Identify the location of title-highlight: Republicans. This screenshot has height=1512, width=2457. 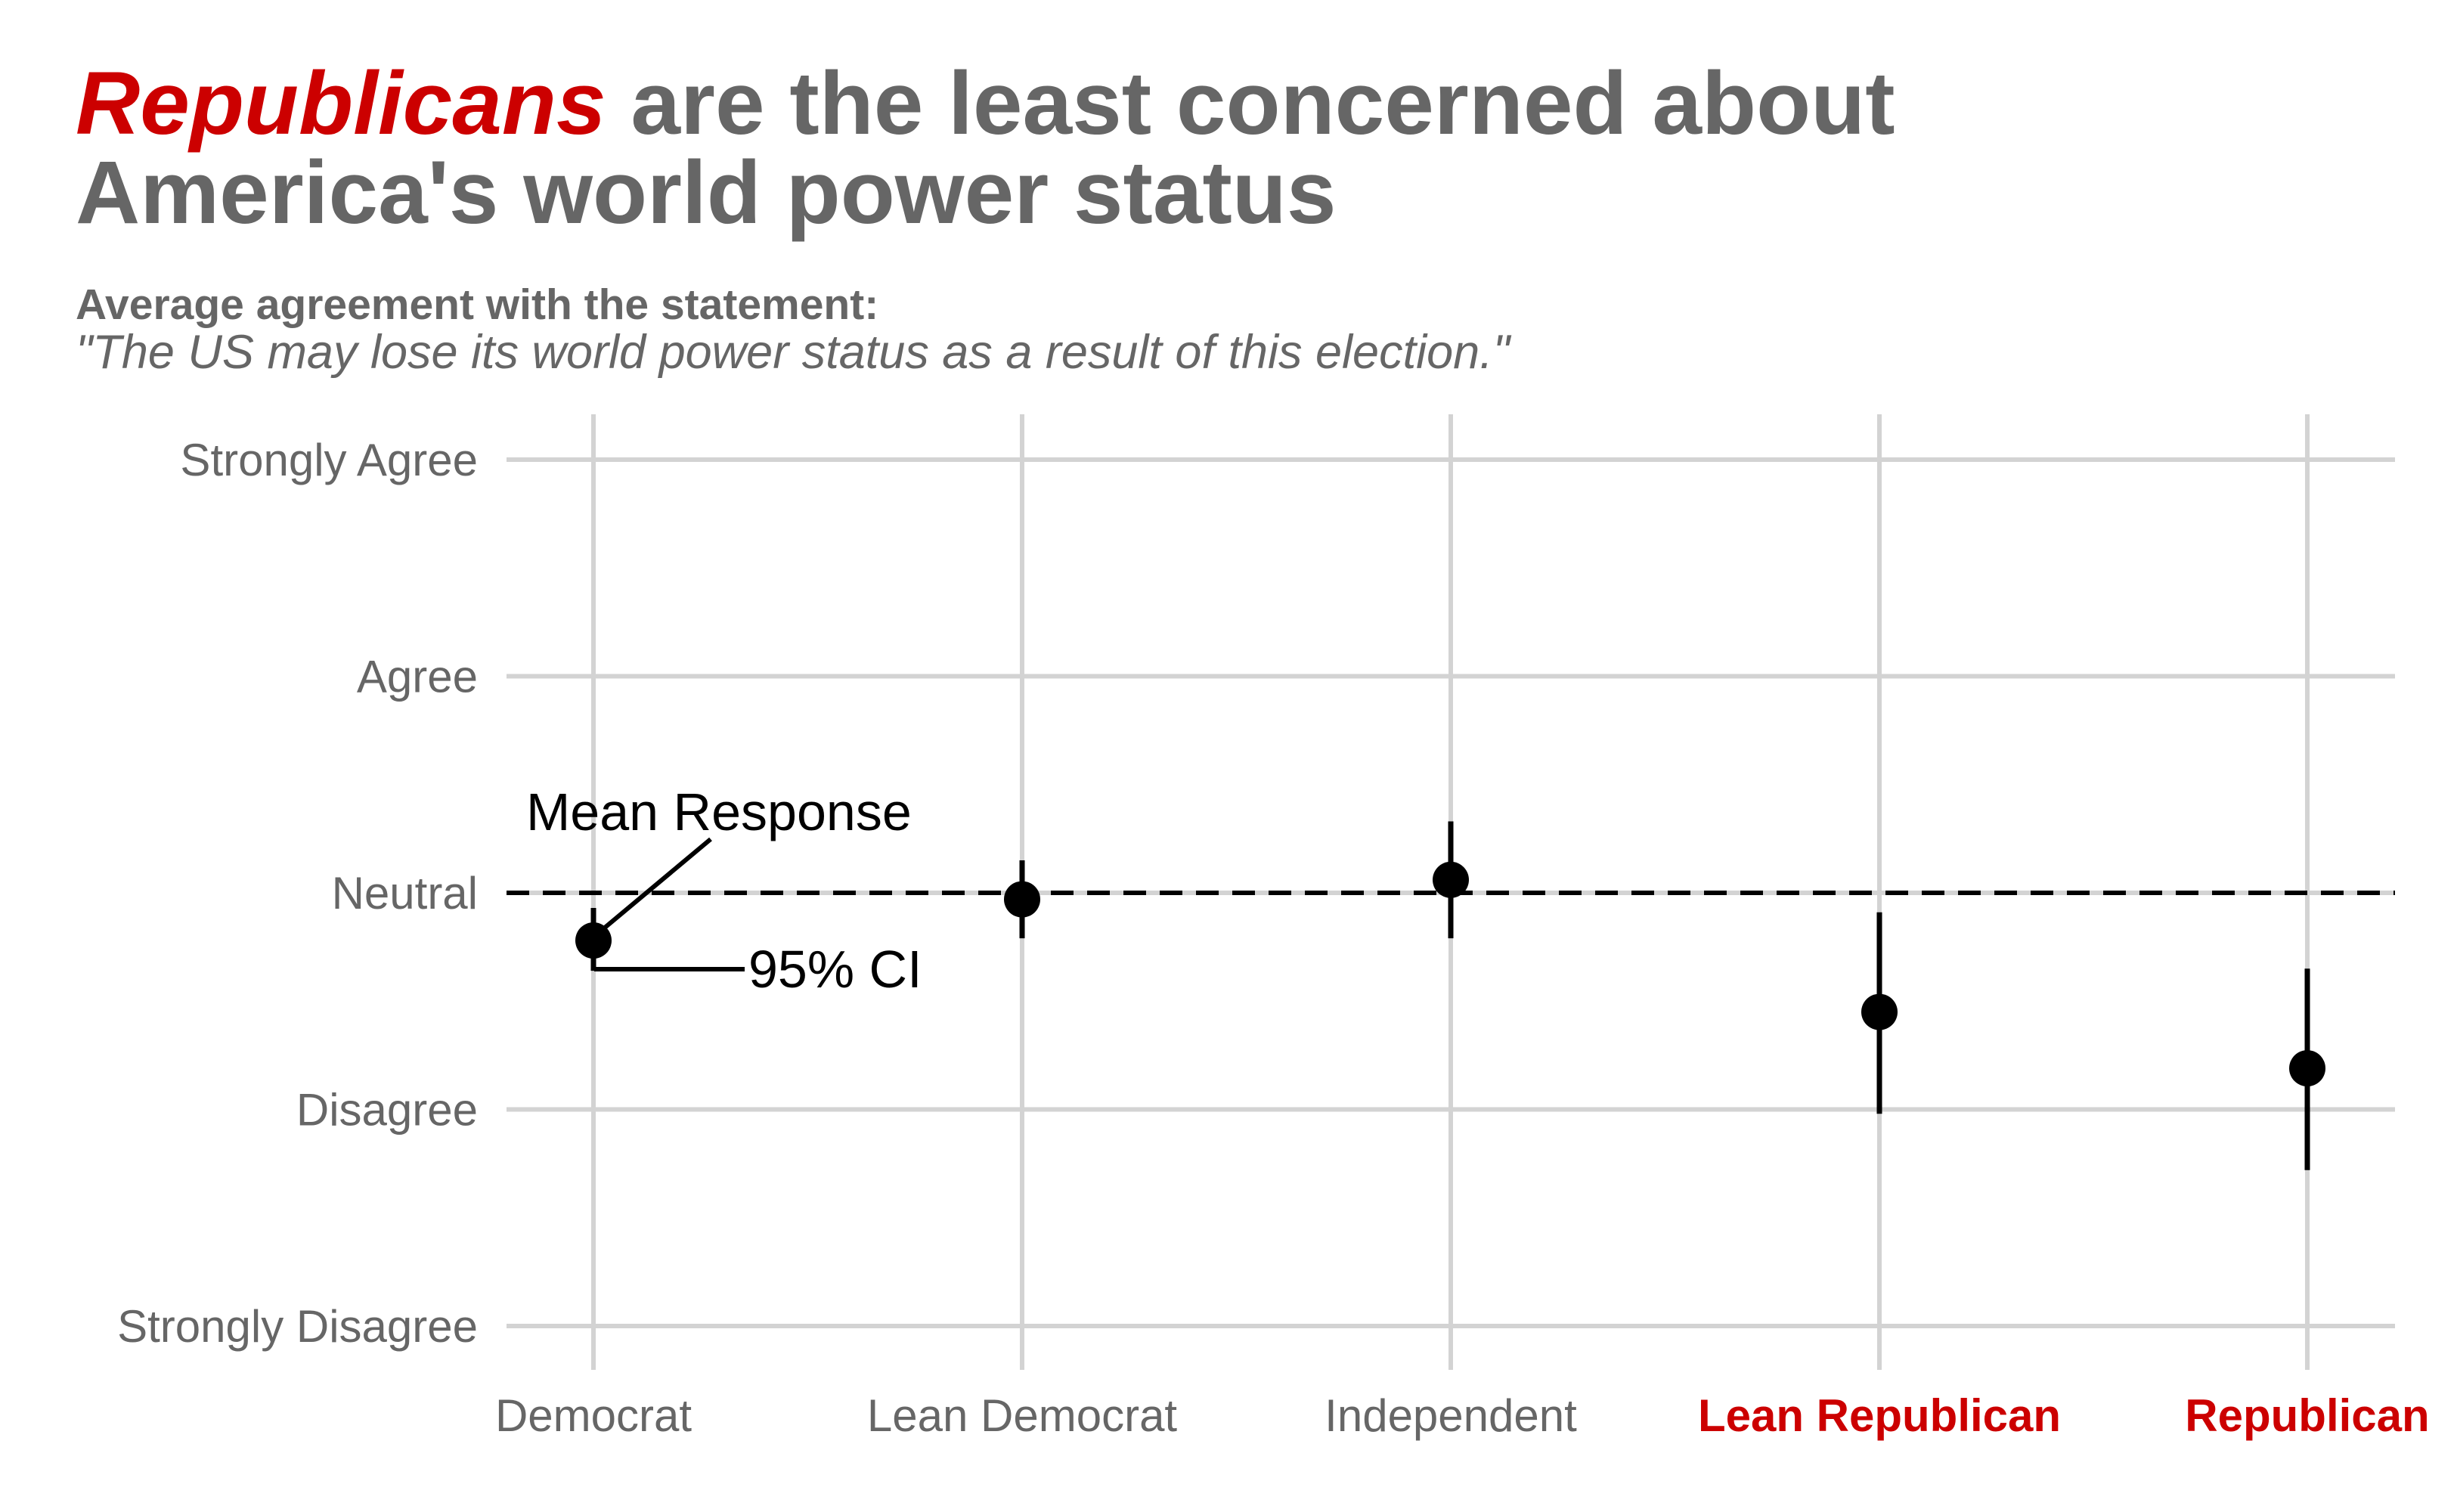
(341, 103).